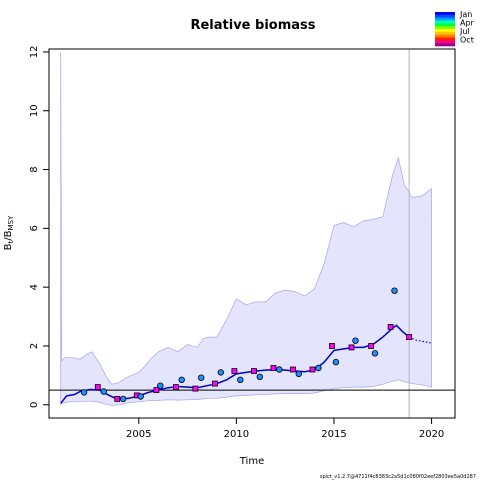  Describe the element at coordinates (34, 405) in the screenshot. I see `y-tick-label: 0` at that location.